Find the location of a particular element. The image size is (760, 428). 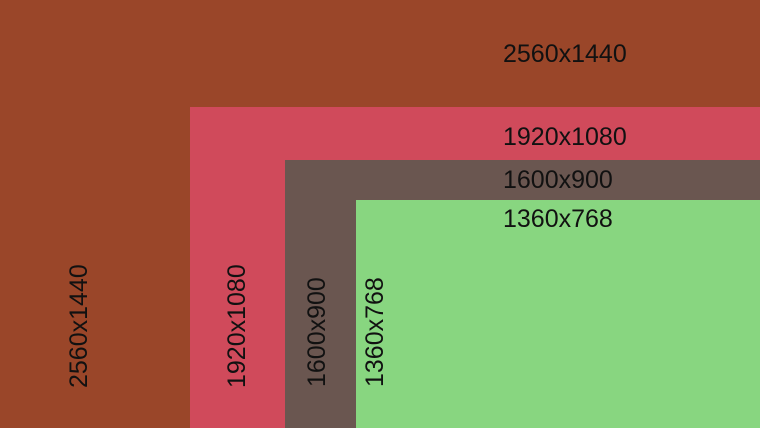

label-2560x1440-vertical: 2560x1440 is located at coordinates (79, 326).